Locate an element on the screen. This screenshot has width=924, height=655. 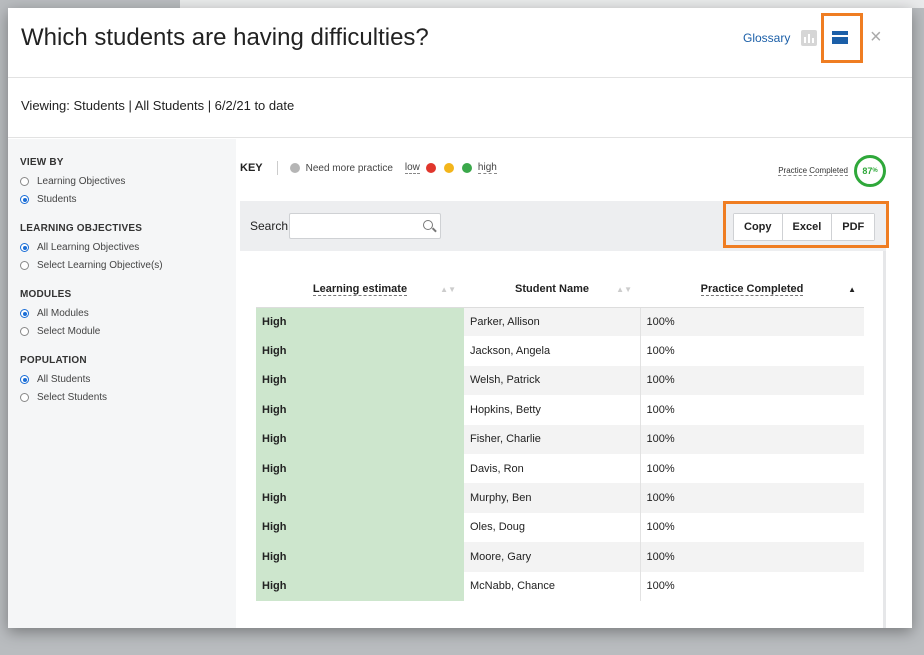
table-row: High Oles, Doug 100% is located at coordinates (560, 527).